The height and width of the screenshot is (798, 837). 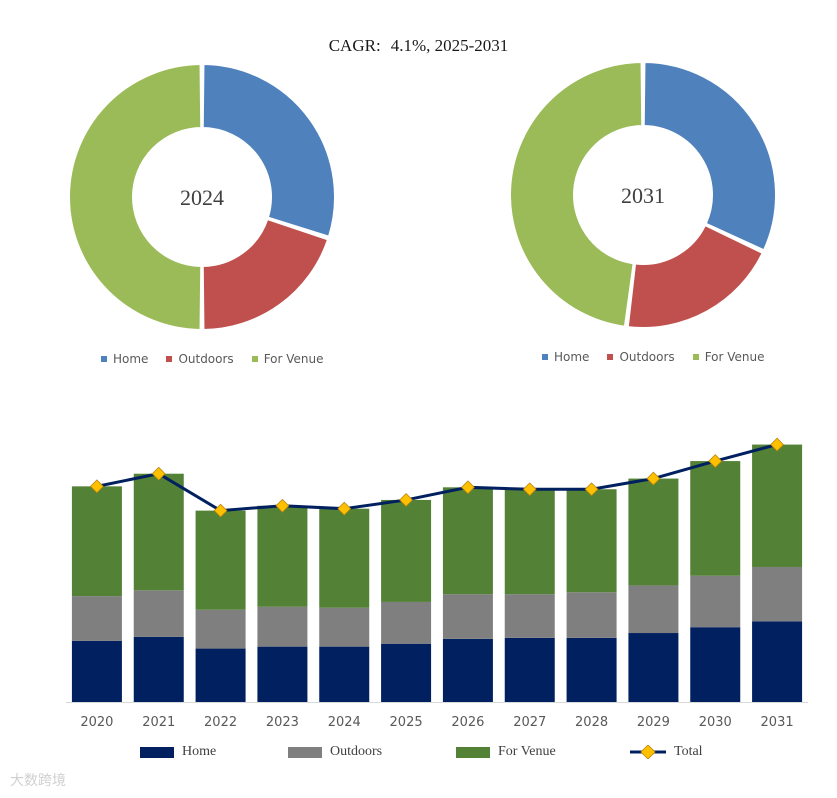 I want to click on donut-2024-segment-for-venue, so click(x=135, y=197).